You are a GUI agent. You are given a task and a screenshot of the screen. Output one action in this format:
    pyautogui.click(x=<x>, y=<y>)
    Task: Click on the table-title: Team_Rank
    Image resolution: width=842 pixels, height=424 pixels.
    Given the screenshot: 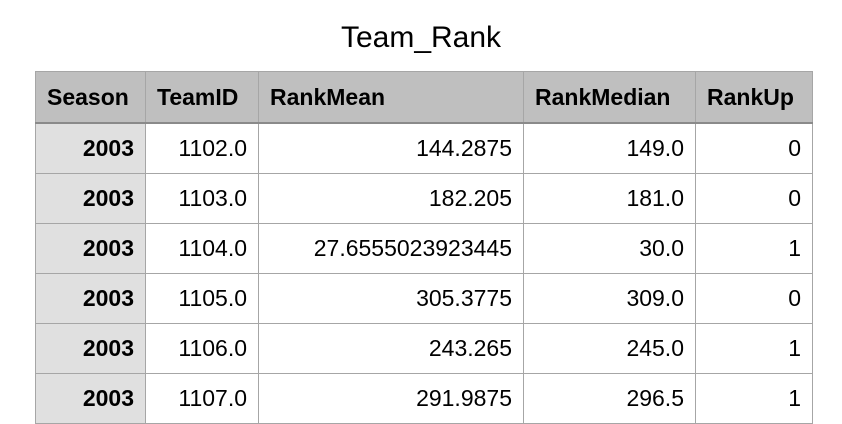 What is the action you would take?
    pyautogui.click(x=421, y=37)
    